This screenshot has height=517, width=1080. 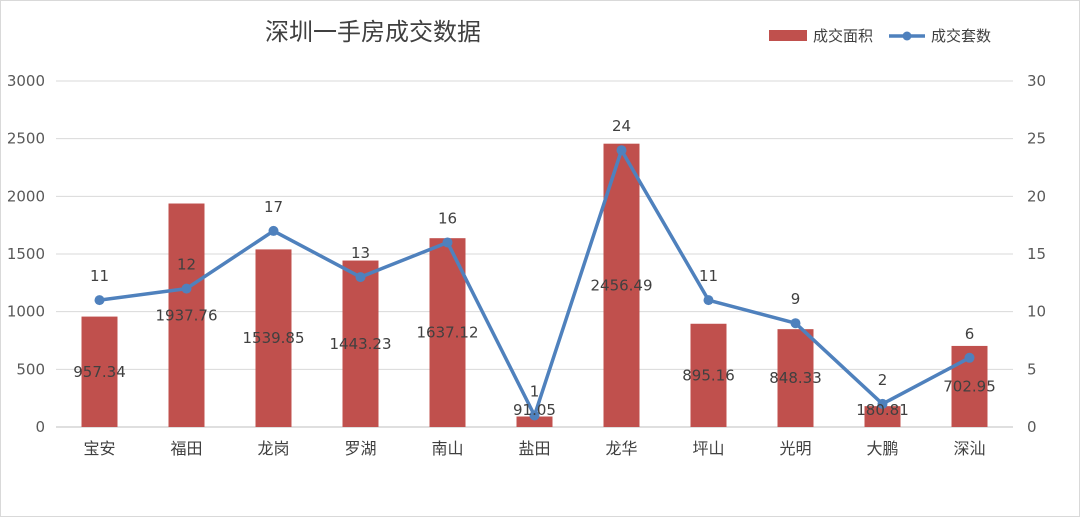 What do you see at coordinates (273, 448) in the screenshot?
I see `x-category-label: 龙岗` at bounding box center [273, 448].